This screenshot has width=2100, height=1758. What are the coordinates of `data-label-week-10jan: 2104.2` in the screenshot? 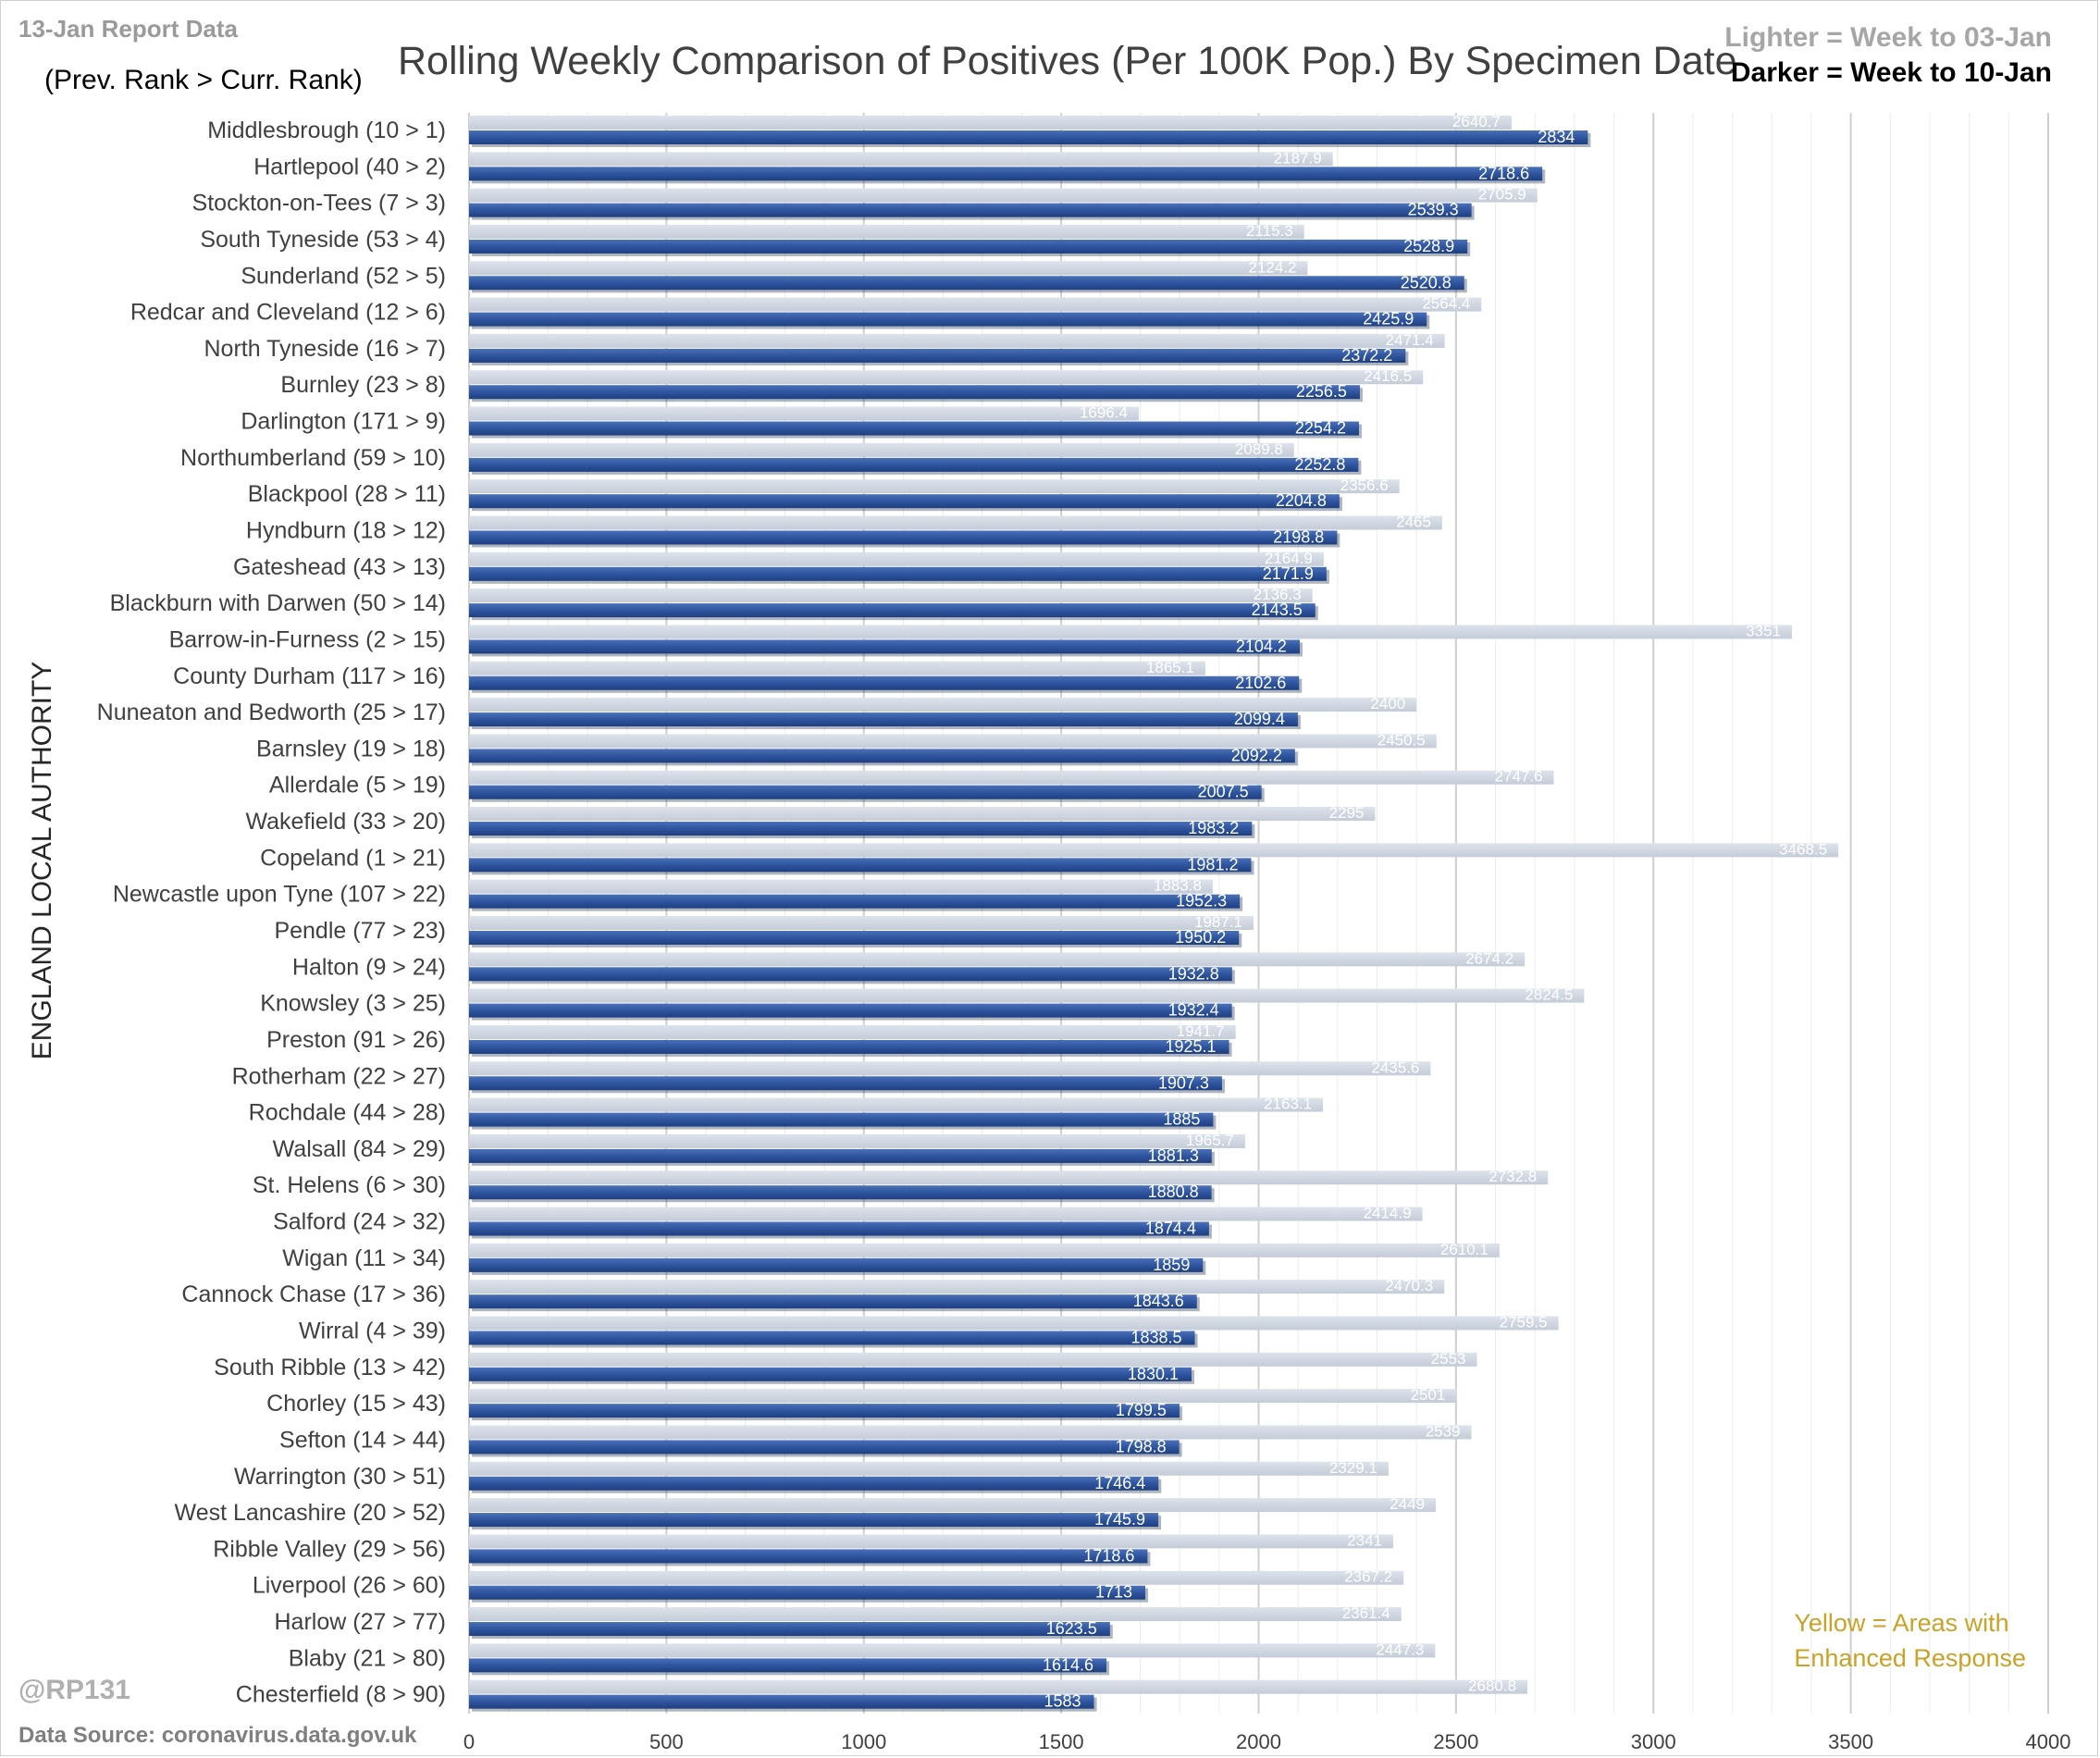 It's located at (1261, 646).